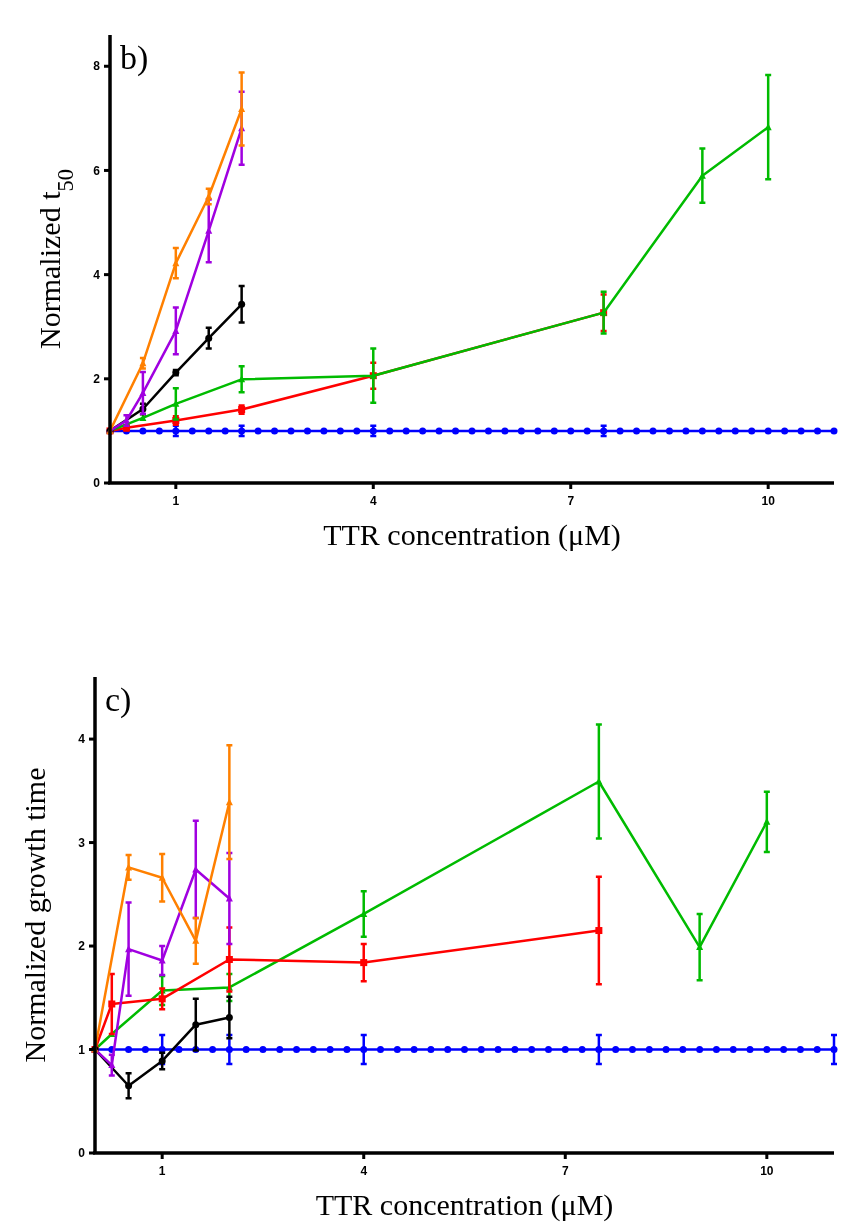 This screenshot has width=851, height=1227. I want to click on y-tick-label: 6, so click(97, 170).